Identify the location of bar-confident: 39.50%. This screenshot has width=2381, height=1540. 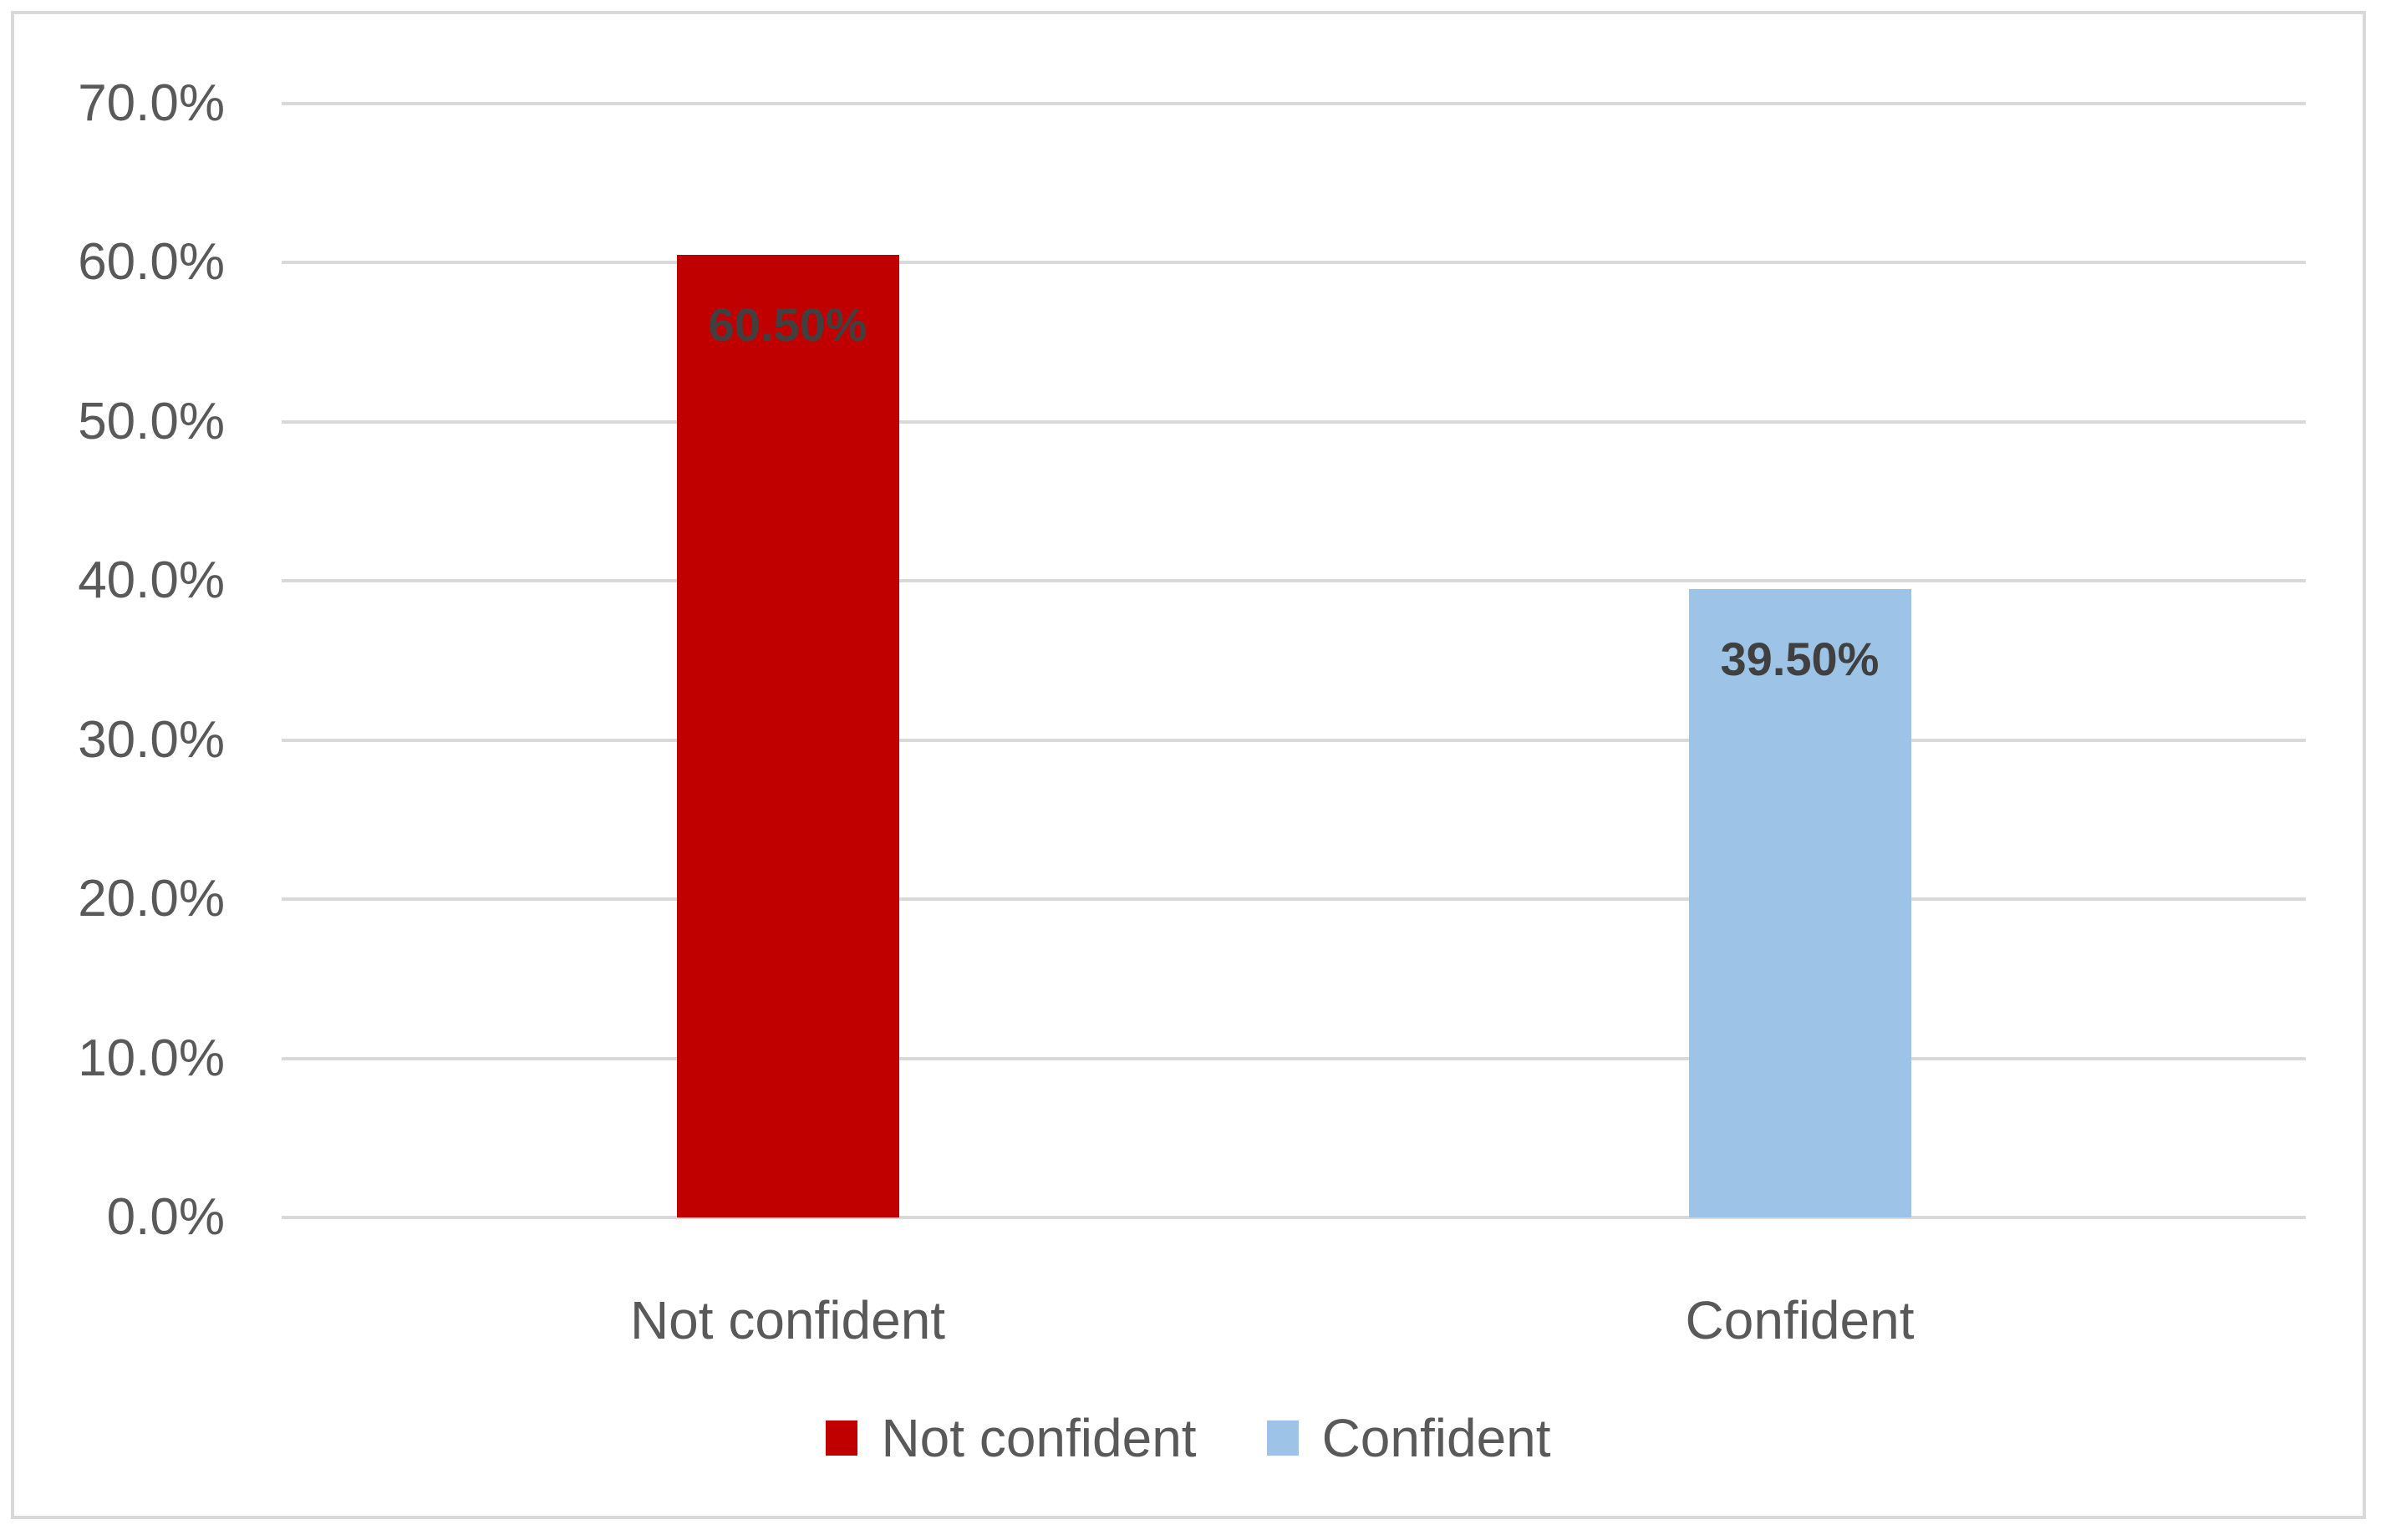
(1800, 902).